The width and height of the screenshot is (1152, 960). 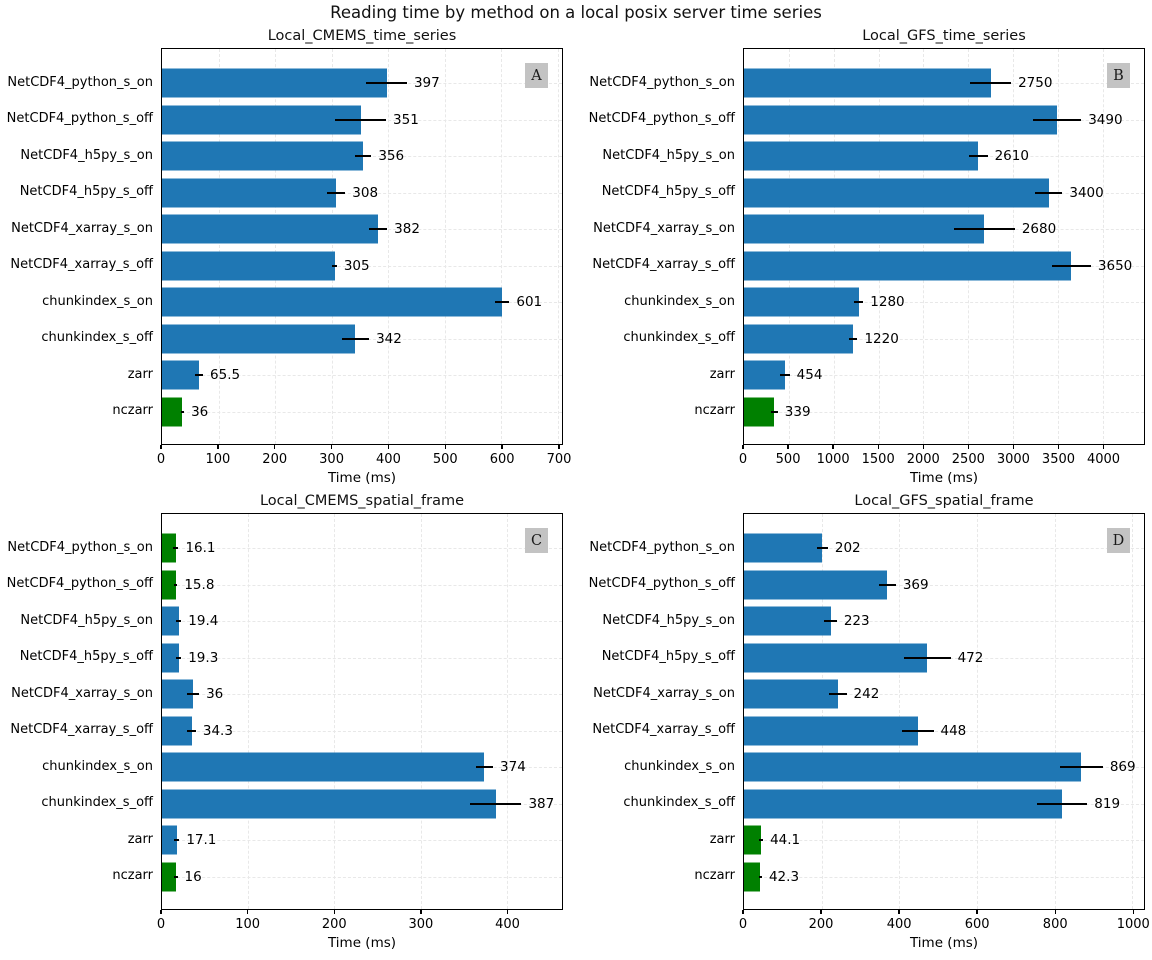 What do you see at coordinates (1055, 924) in the screenshot?
I see `x-tick-label: 800` at bounding box center [1055, 924].